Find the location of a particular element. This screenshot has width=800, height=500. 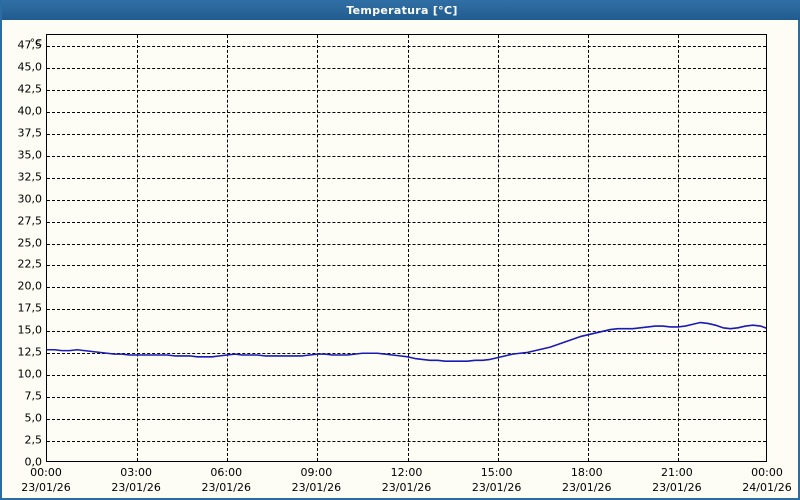

x-axis-tick-label: 18:00 23/01/26 is located at coordinates (586, 480).